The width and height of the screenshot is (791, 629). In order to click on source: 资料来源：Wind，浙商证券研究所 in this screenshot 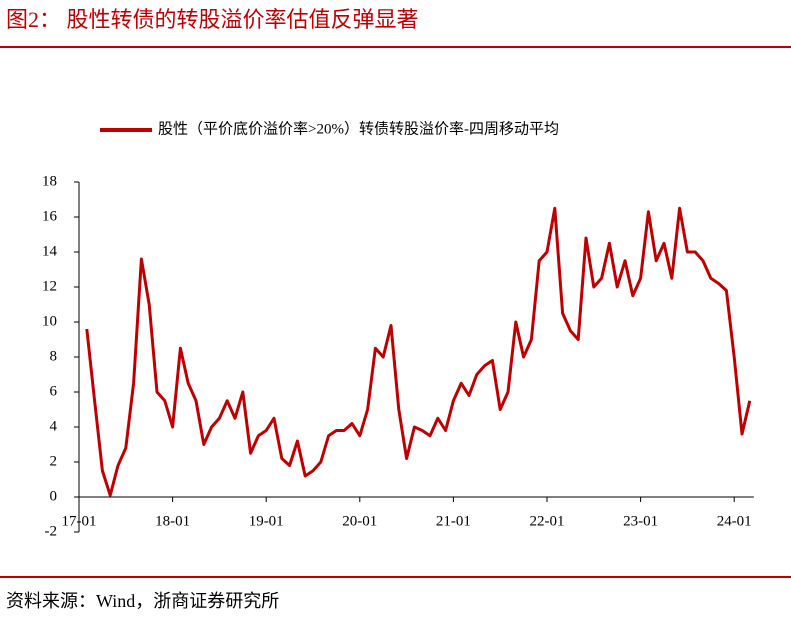, I will do `click(142, 601)`.